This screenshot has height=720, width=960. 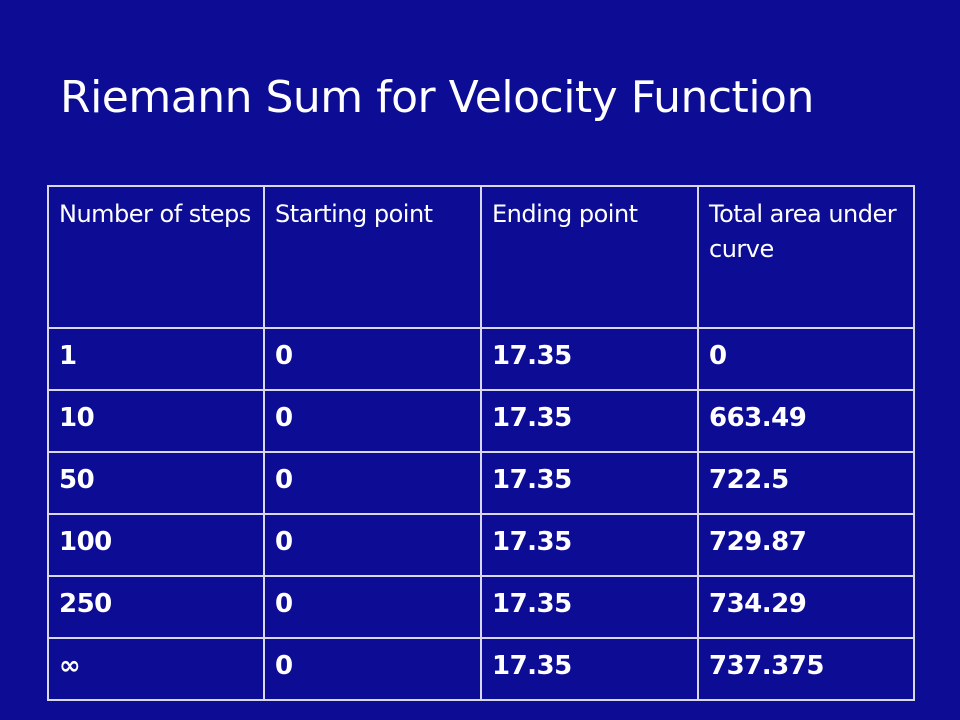 I want to click on table-row: 100 0 17.35 729.87, so click(x=481, y=545).